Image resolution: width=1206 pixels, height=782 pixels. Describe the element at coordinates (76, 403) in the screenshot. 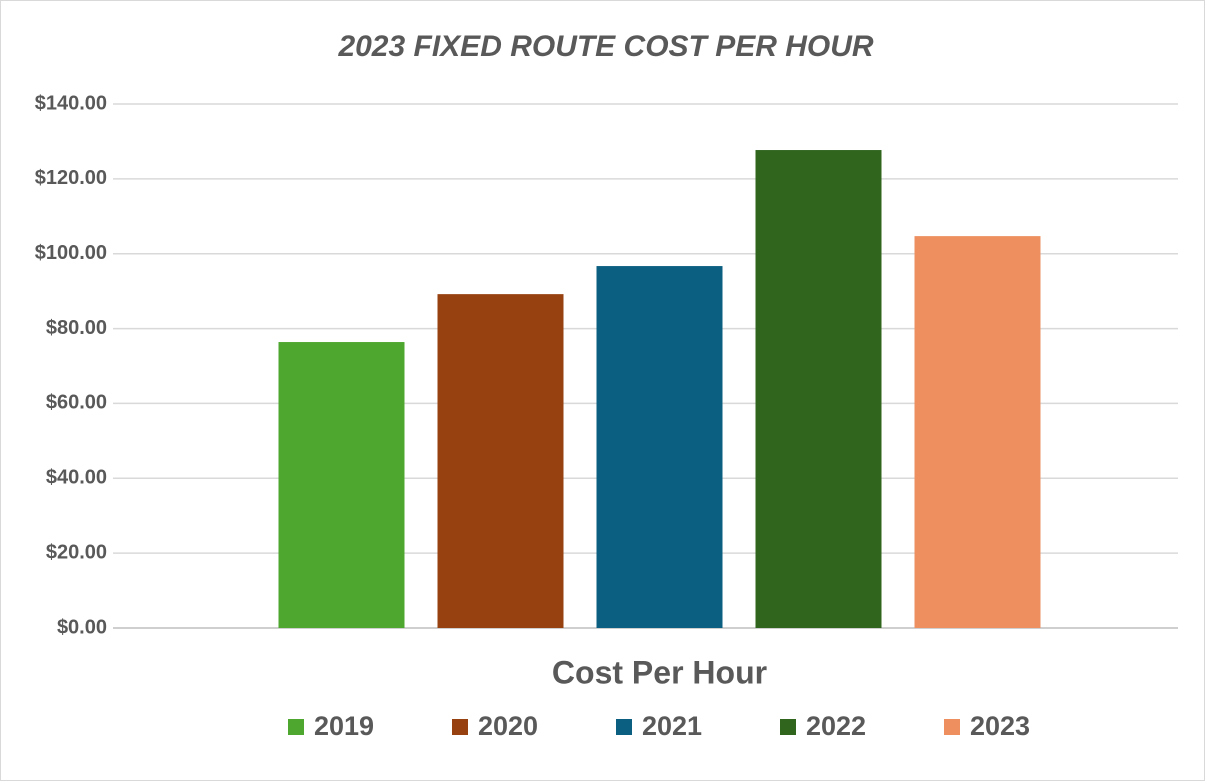

I see `y-tick-label: $60.00` at that location.